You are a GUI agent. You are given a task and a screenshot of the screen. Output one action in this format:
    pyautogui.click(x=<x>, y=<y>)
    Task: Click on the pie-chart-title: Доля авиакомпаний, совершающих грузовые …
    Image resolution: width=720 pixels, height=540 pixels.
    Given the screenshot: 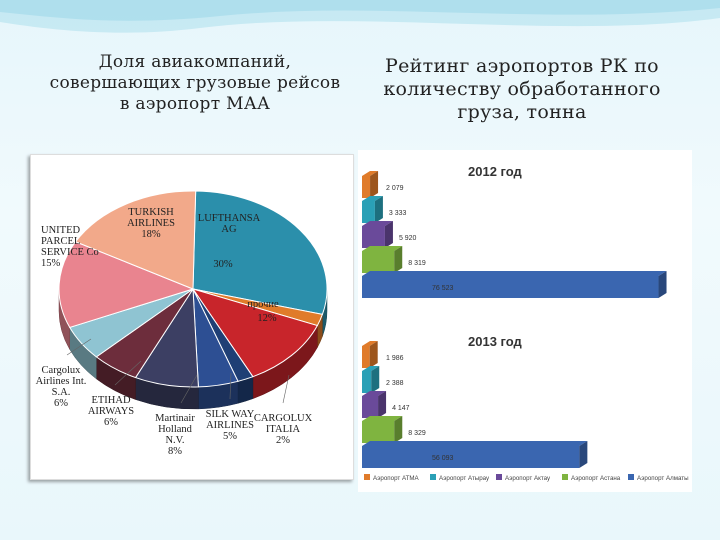 What is the action you would take?
    pyautogui.click(x=195, y=83)
    